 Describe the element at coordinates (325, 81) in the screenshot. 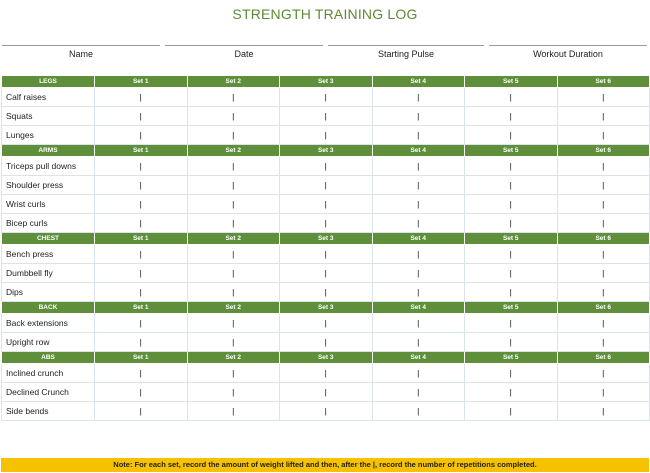

I see `section-header-legs: LEGS Set 1 Set 2 Set 3 Set 4 Set 5 Set 6` at that location.